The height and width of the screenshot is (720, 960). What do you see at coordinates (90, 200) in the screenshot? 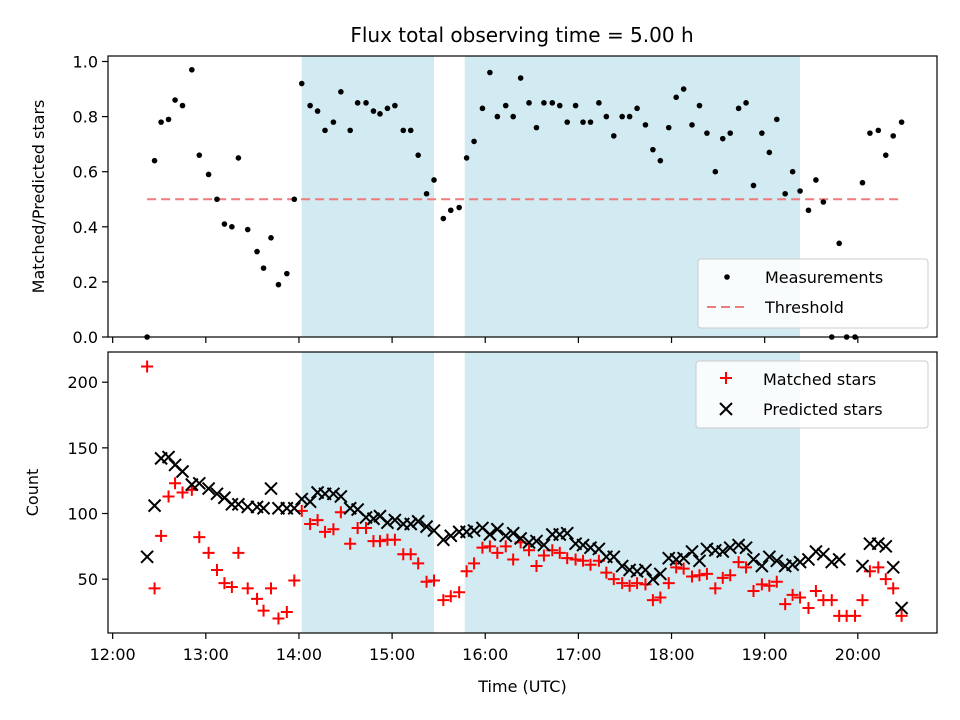
I see `top-y-axis: 0.0 0.2 0.4 0.6 0.8 1.0` at bounding box center [90, 200].